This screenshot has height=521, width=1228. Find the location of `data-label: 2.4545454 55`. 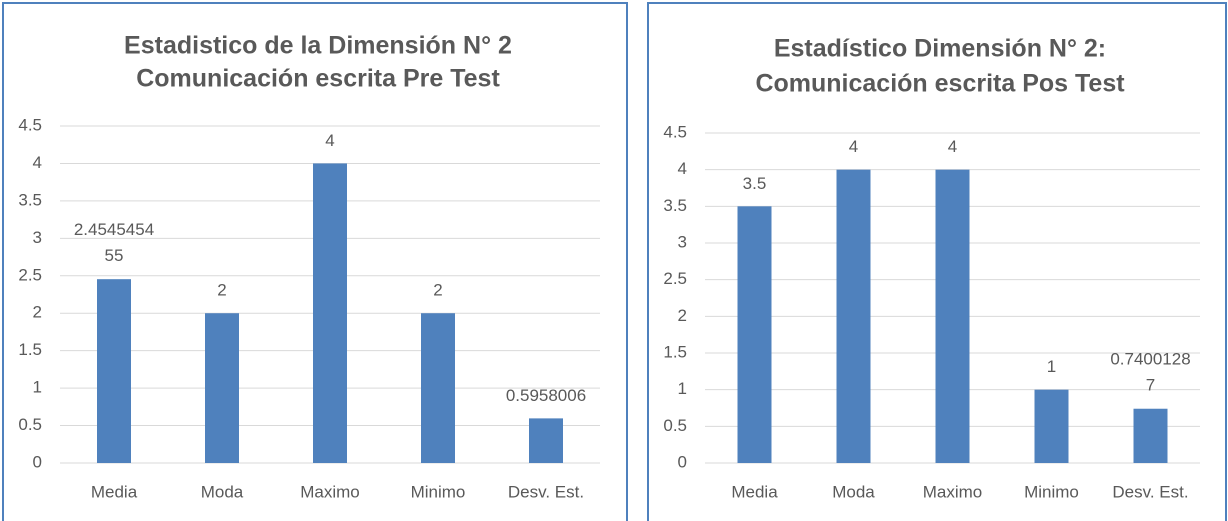

data-label: 2.4545454 55 is located at coordinates (114, 243).